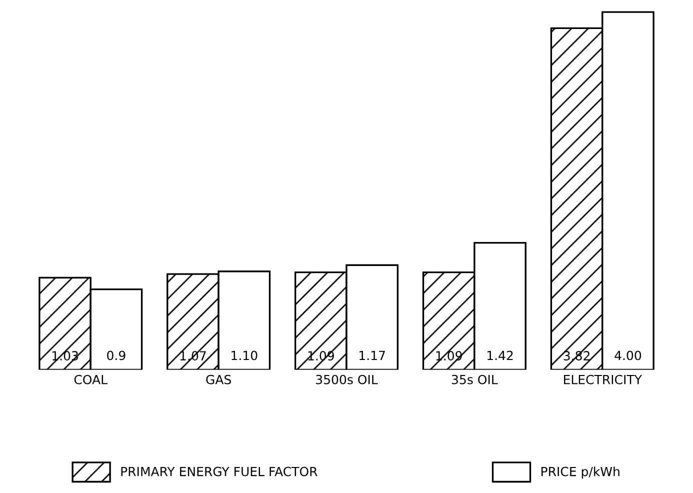 The width and height of the screenshot is (693, 493). I want to click on data-label: 1.42, so click(500, 355).